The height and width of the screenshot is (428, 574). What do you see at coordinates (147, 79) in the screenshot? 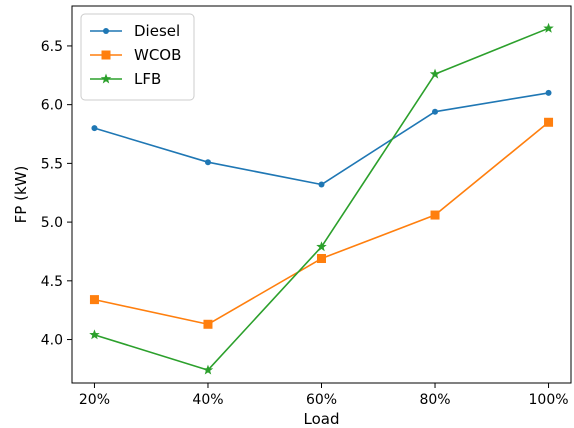
I see `legend-label: LFB` at bounding box center [147, 79].